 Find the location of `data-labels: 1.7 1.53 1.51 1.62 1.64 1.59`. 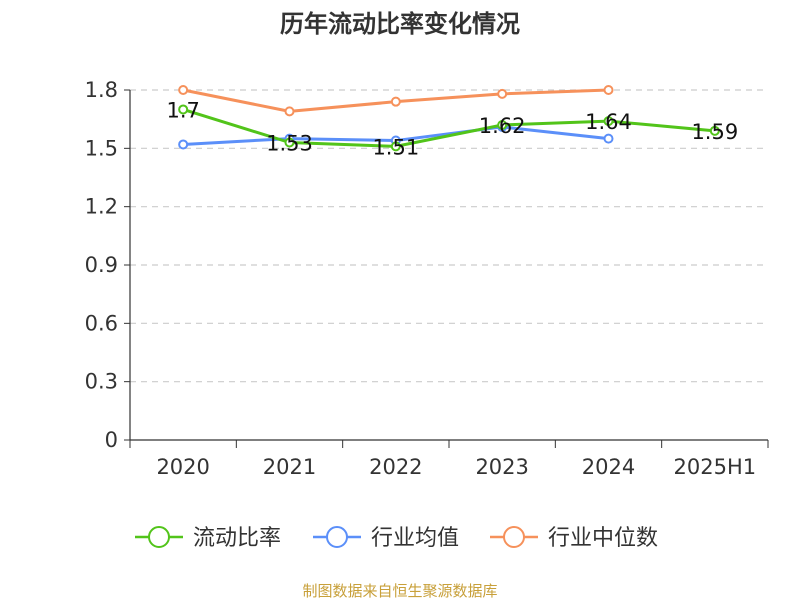

data-labels: 1.7 1.53 1.51 1.62 1.64 1.59 is located at coordinates (452, 128).